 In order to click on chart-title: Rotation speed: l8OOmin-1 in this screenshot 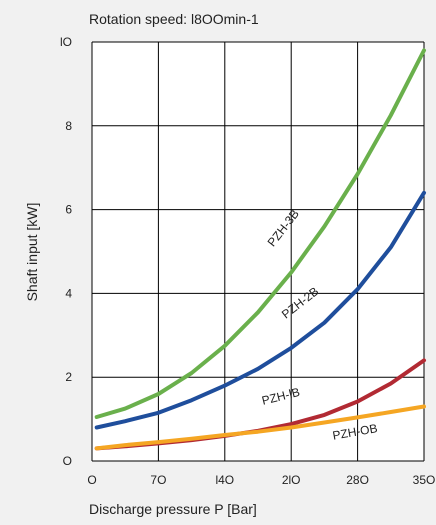, I will do `click(174, 19)`.